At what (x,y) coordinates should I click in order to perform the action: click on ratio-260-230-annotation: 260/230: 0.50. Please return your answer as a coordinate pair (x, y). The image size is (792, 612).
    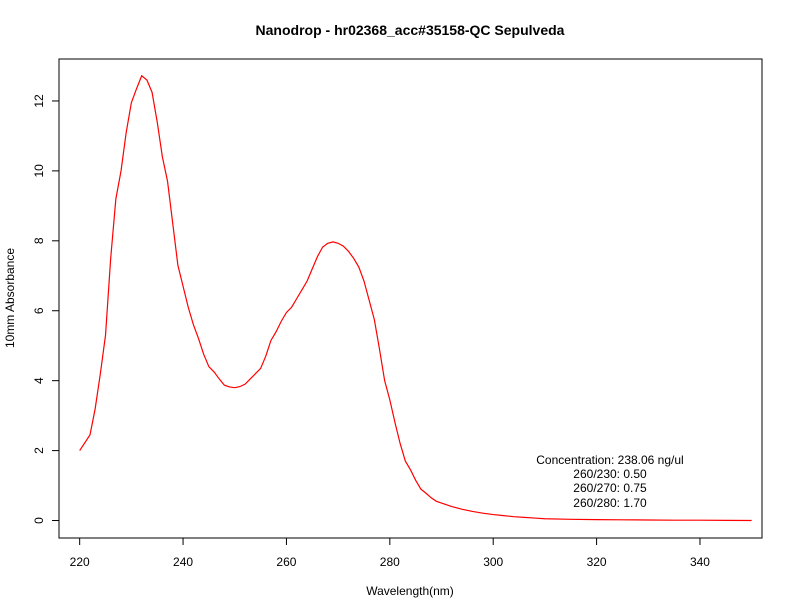
    Looking at the image, I should click on (610, 474).